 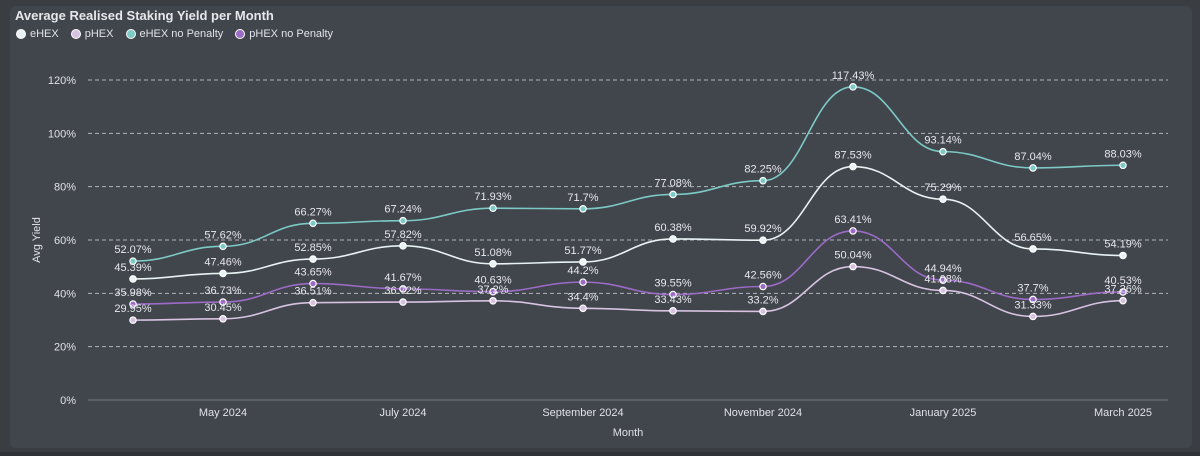 I want to click on y-tick-label: 40%, so click(x=65, y=294).